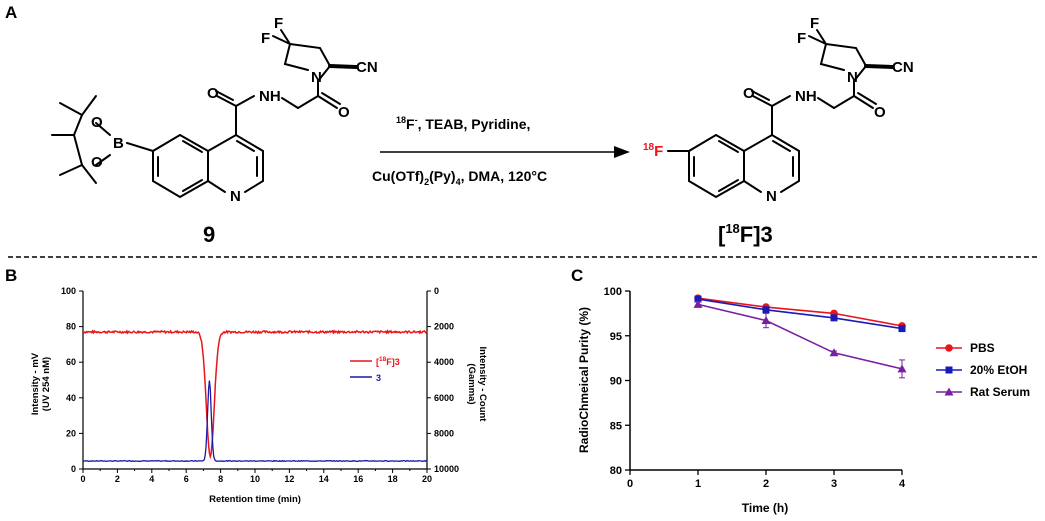 The width and height of the screenshot is (1045, 521). Describe the element at coordinates (444, 433) in the screenshot. I see `y-right-tick-label: 8000` at that location.